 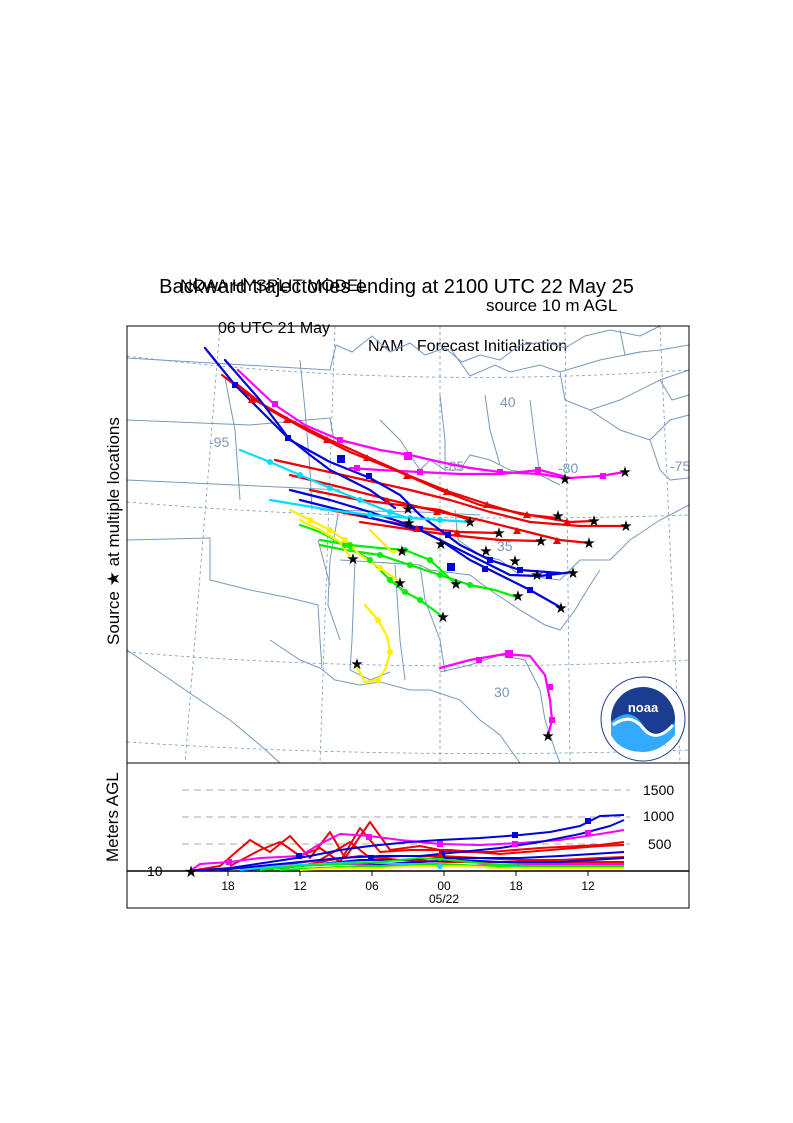 What do you see at coordinates (658, 816) in the screenshot?
I see `height-tick-1000: 1000` at bounding box center [658, 816].